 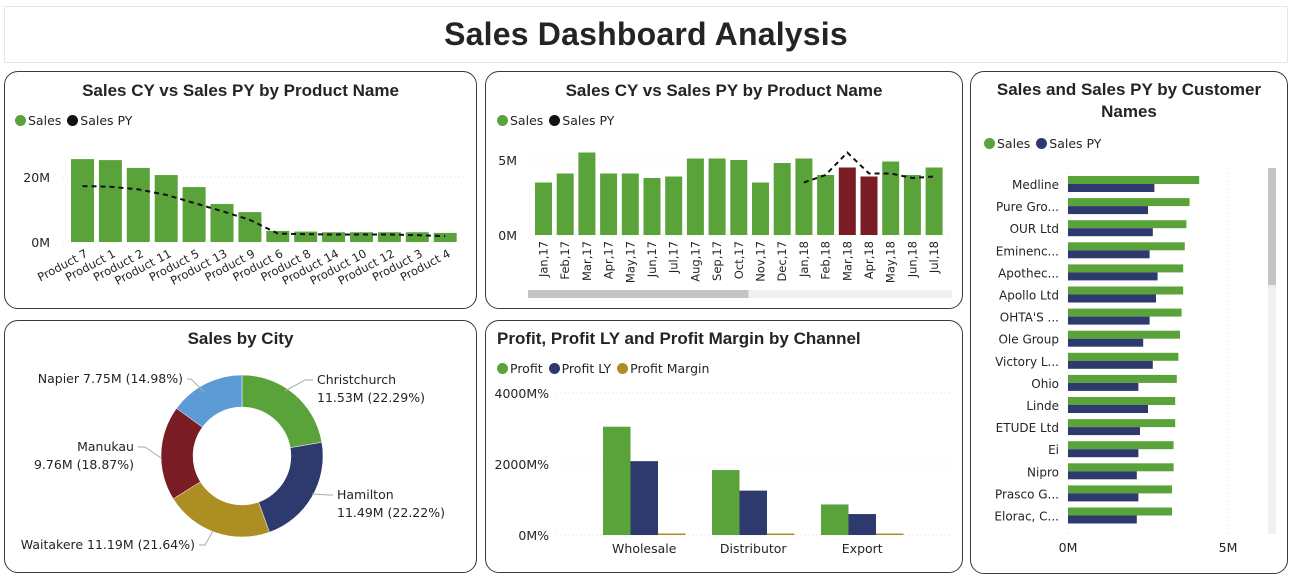 I want to click on x-tick-label: Jul,18, so click(x=934, y=257).